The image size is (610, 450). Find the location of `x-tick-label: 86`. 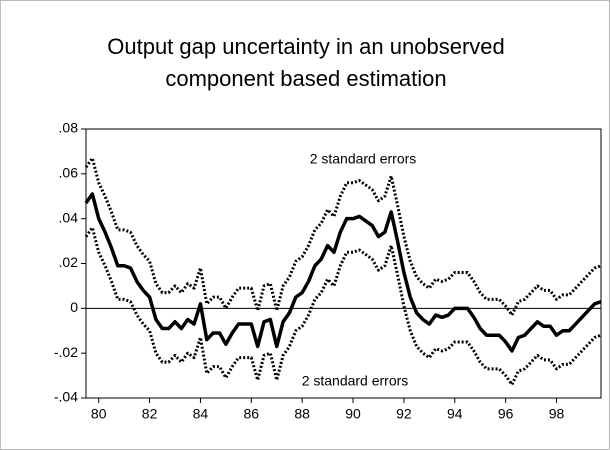

x-tick-label: 86 is located at coordinates (252, 414).